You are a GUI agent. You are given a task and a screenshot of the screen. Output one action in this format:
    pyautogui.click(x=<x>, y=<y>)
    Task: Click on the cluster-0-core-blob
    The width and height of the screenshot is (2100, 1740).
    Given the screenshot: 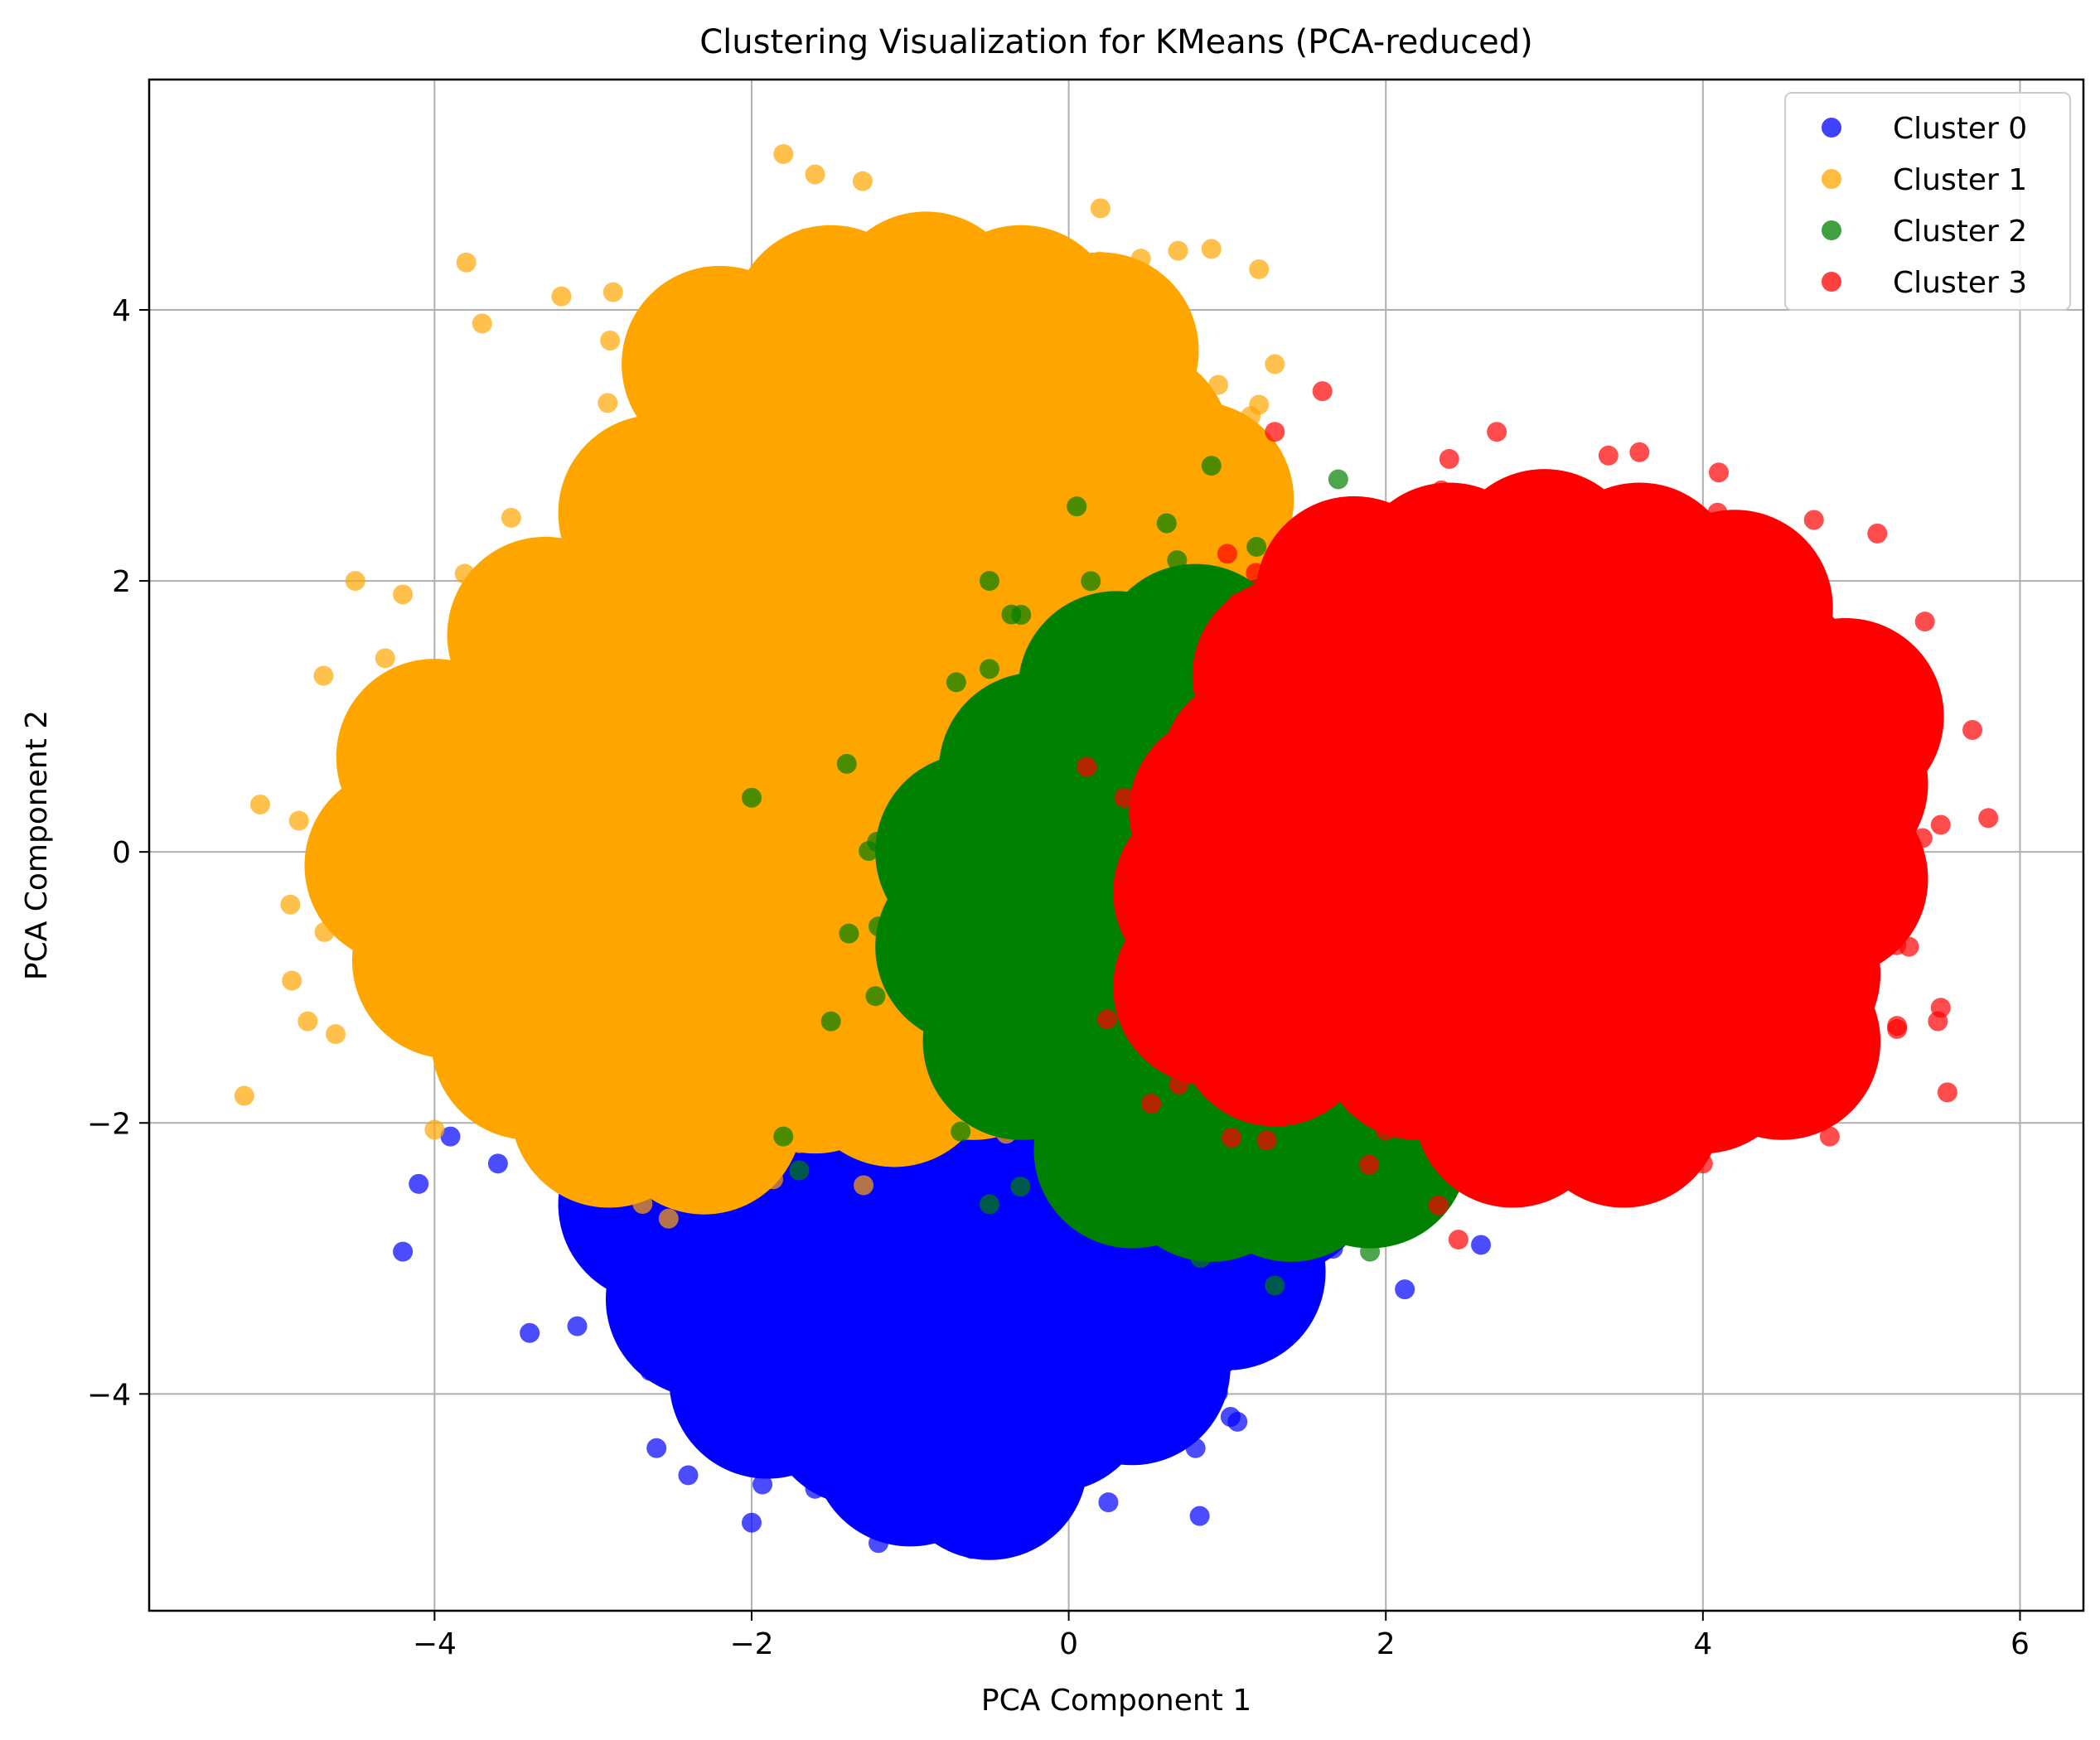 What is the action you would take?
    pyautogui.click(x=1132, y=1367)
    